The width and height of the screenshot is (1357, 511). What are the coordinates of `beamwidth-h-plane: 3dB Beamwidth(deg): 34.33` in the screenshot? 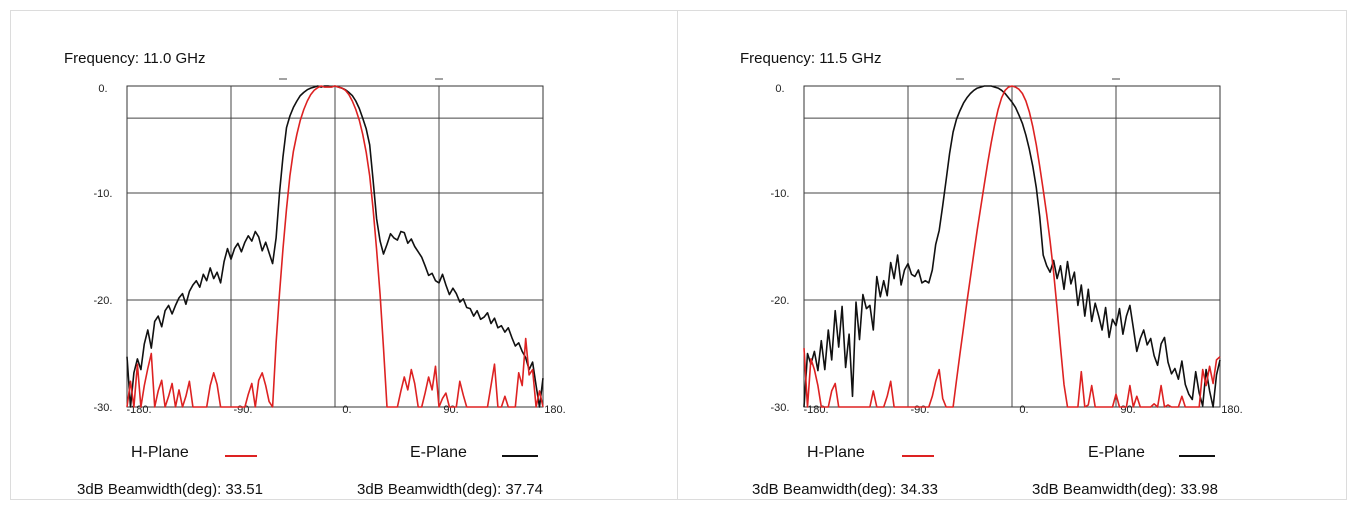 It's located at (845, 489).